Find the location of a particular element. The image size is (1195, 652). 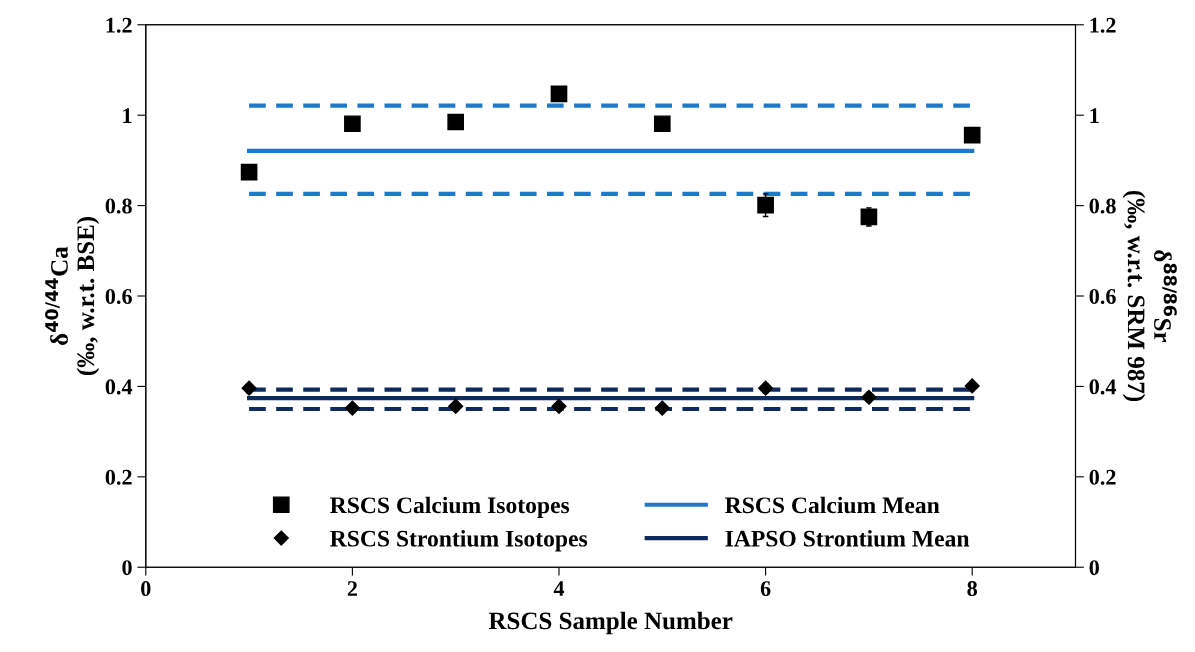

y-tick-label: 1.2 is located at coordinates (119, 25).